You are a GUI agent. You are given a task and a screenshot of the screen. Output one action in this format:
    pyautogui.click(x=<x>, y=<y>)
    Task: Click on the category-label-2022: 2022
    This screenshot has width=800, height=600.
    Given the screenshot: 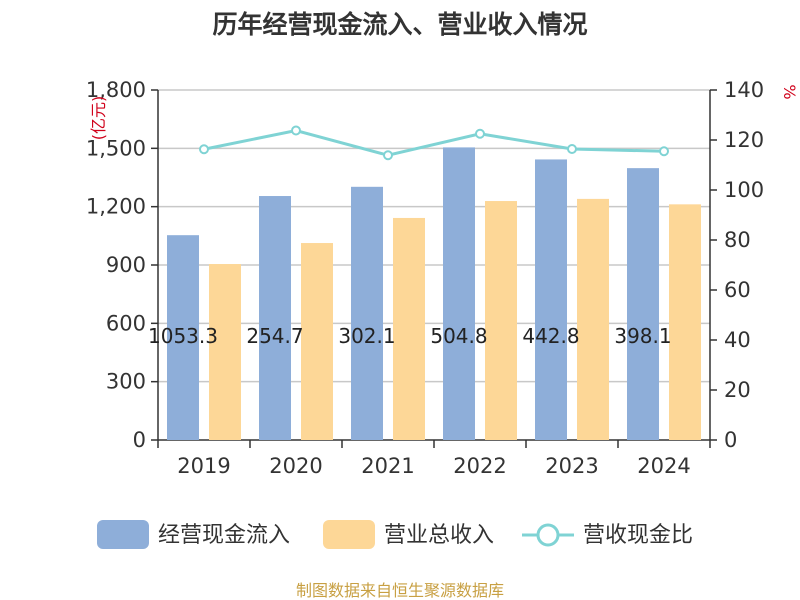 What is the action you would take?
    pyautogui.click(x=479, y=466)
    